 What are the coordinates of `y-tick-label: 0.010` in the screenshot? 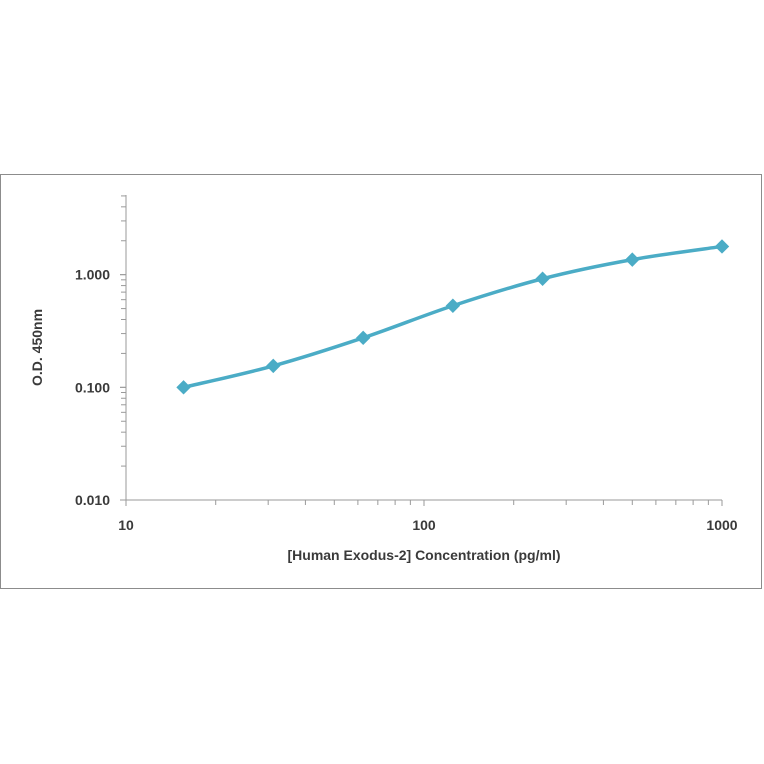 It's located at (92, 500).